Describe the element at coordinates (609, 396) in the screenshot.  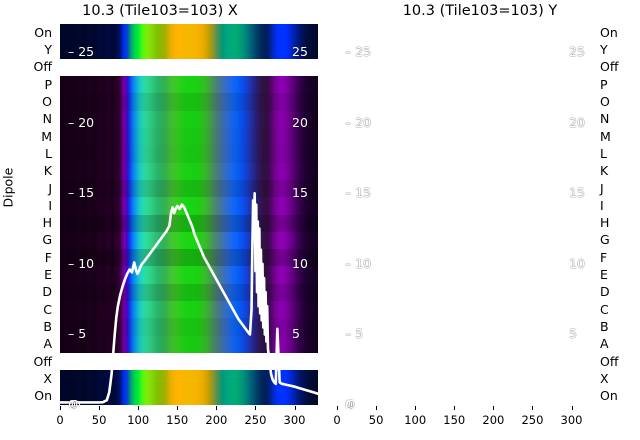
I see `y-tick-label-right: On` at that location.